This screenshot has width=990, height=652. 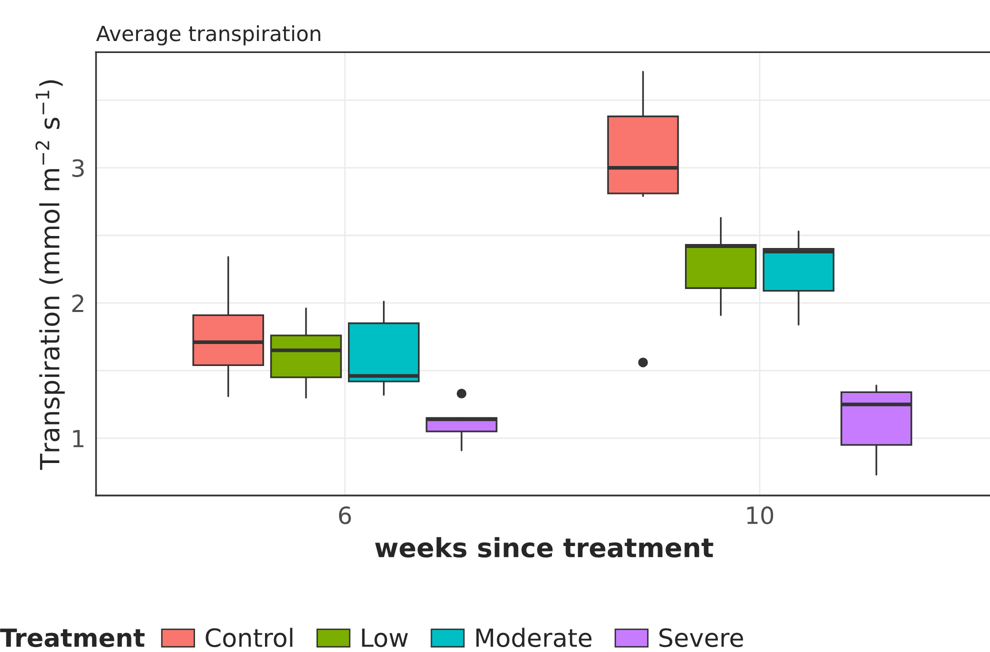 What do you see at coordinates (78, 439) in the screenshot?
I see `y-tick-label: 1` at bounding box center [78, 439].